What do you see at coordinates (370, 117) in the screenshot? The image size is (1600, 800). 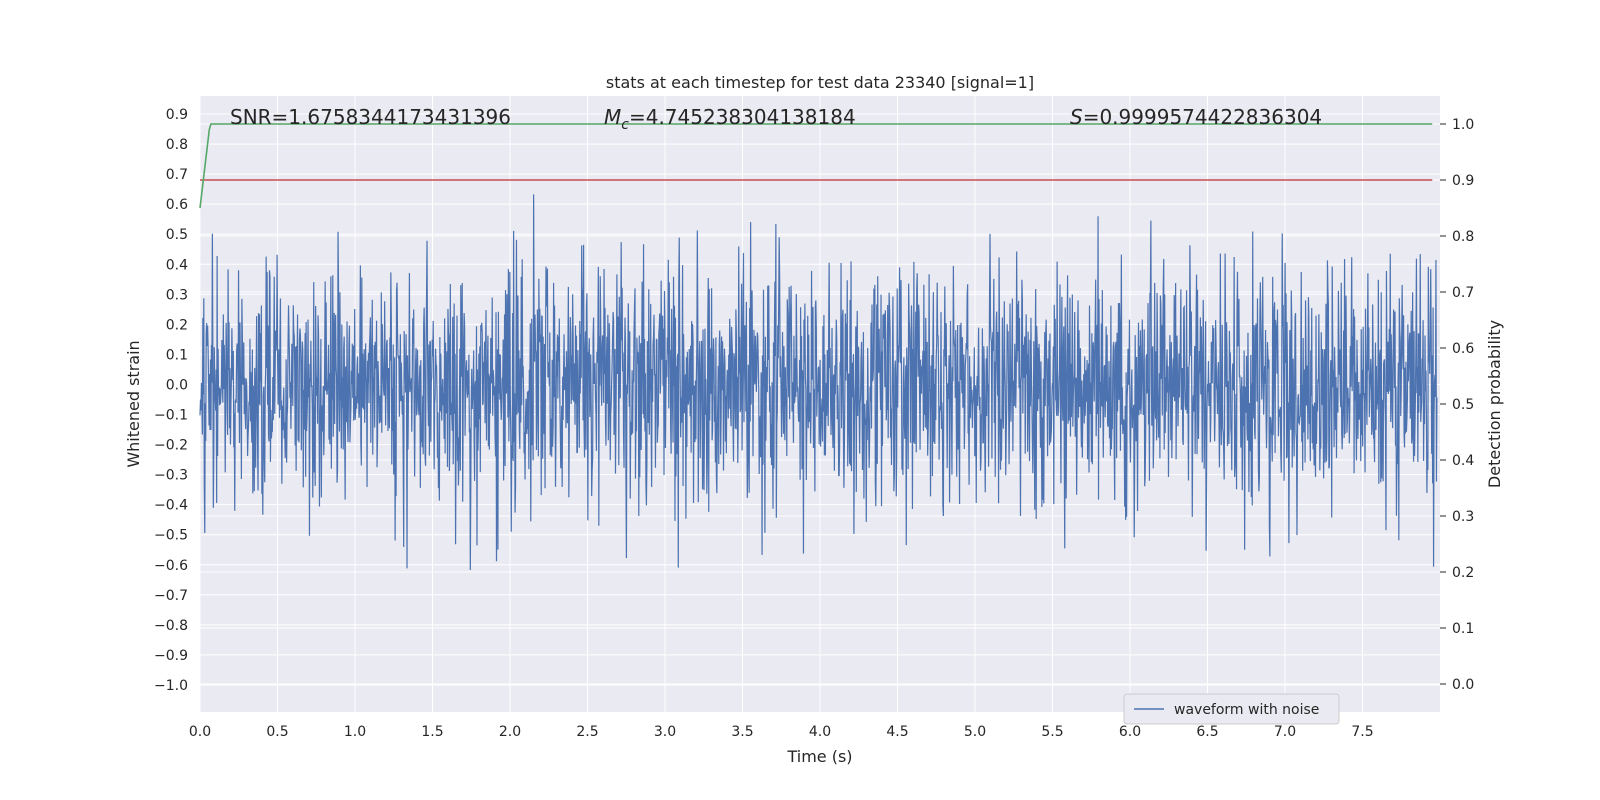 I see `snr-annotation: SNR=1.6758344173431396` at bounding box center [370, 117].